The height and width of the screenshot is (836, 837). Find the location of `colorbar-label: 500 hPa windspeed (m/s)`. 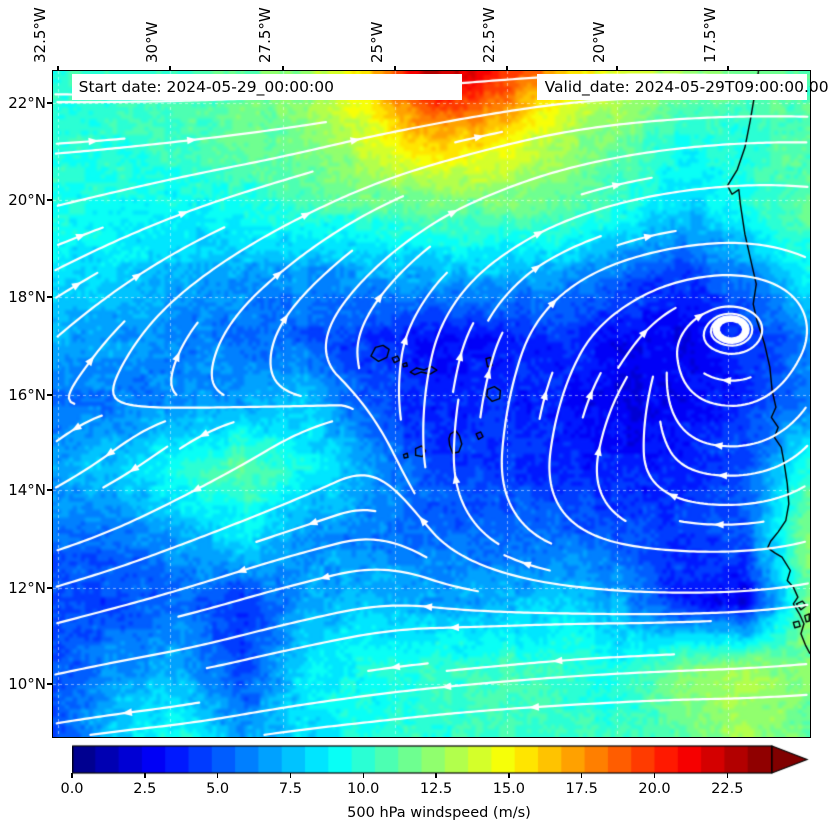

colorbar-label: 500 hPa windspeed (m/s) is located at coordinates (439, 813).